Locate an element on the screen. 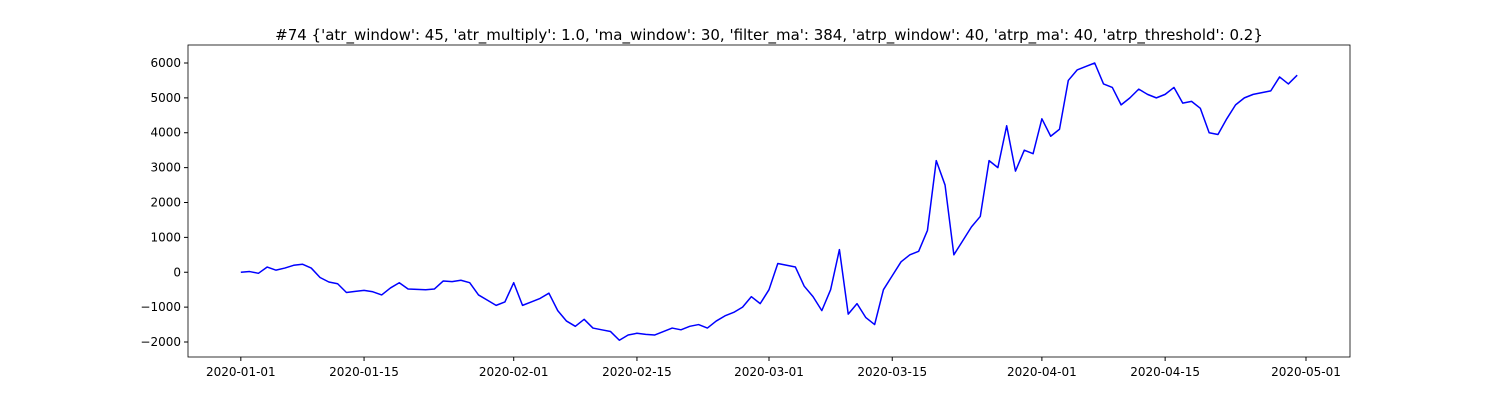 This screenshot has height=400, width=1500. x-tick-label: 2020-05-01 is located at coordinates (1306, 372).